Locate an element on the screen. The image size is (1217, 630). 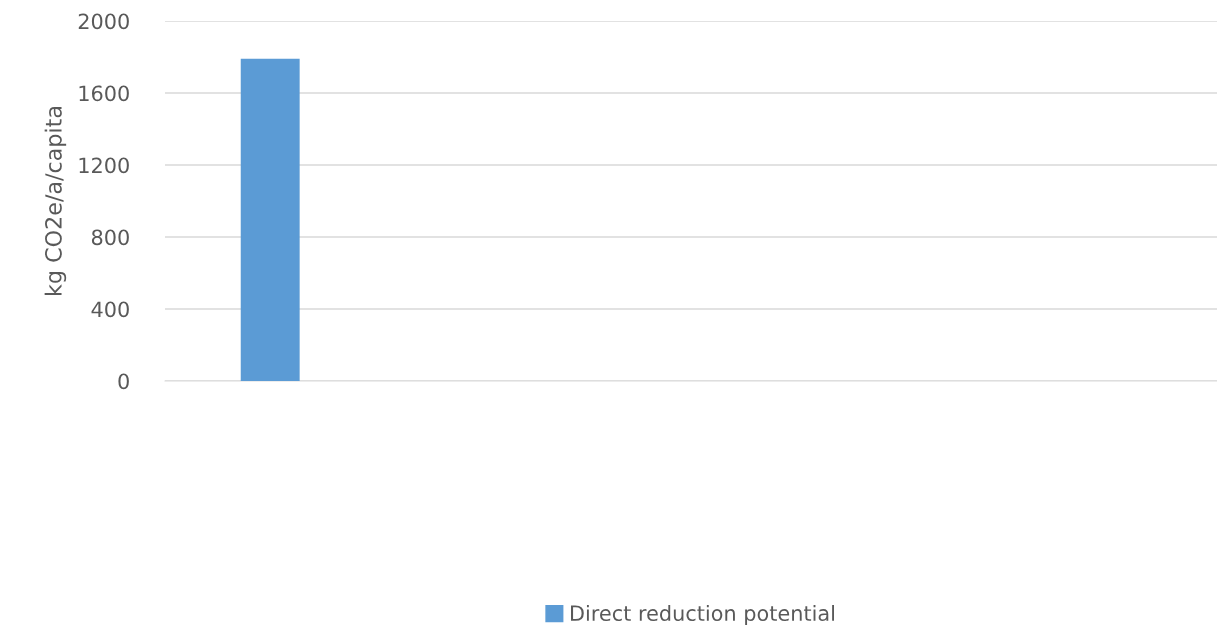
y-tick-label: 400 is located at coordinates (110, 309).